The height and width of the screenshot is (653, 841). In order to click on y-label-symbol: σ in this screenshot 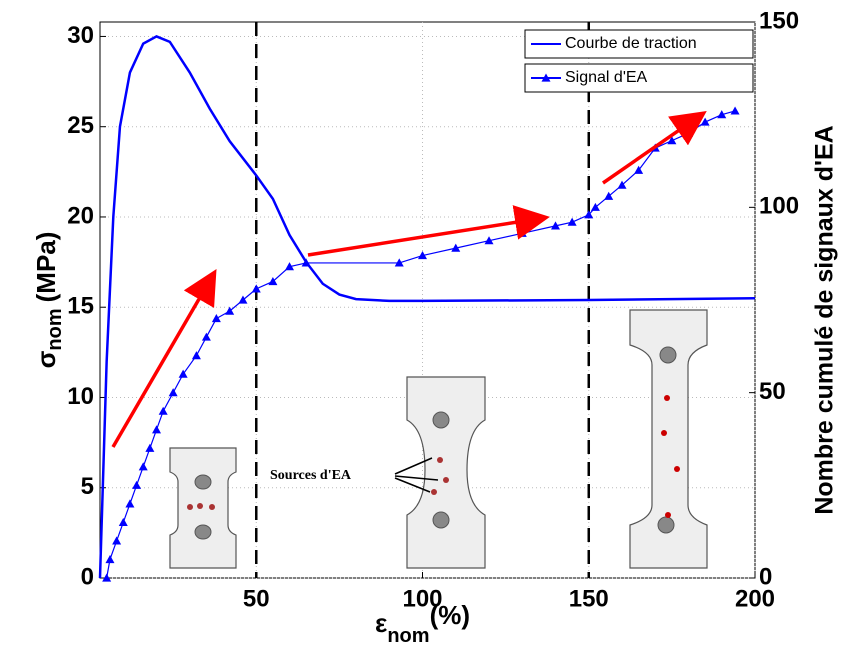, I will do `click(46, 359)`.